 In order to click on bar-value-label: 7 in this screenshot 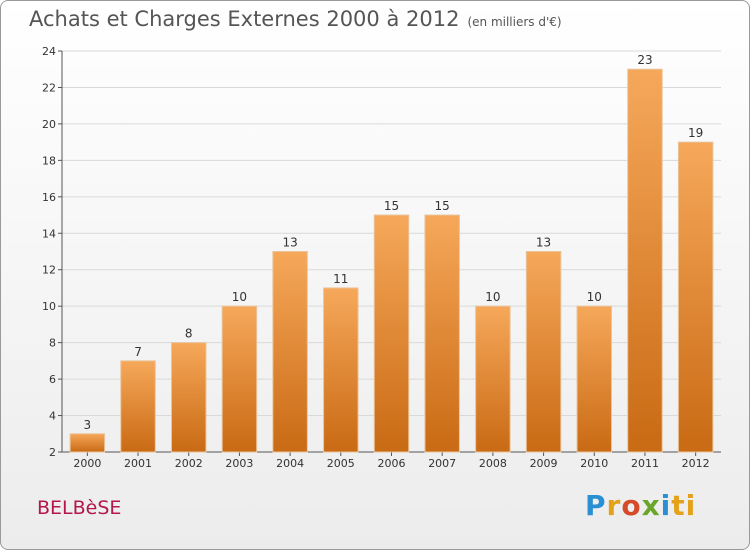, I will do `click(138, 352)`.